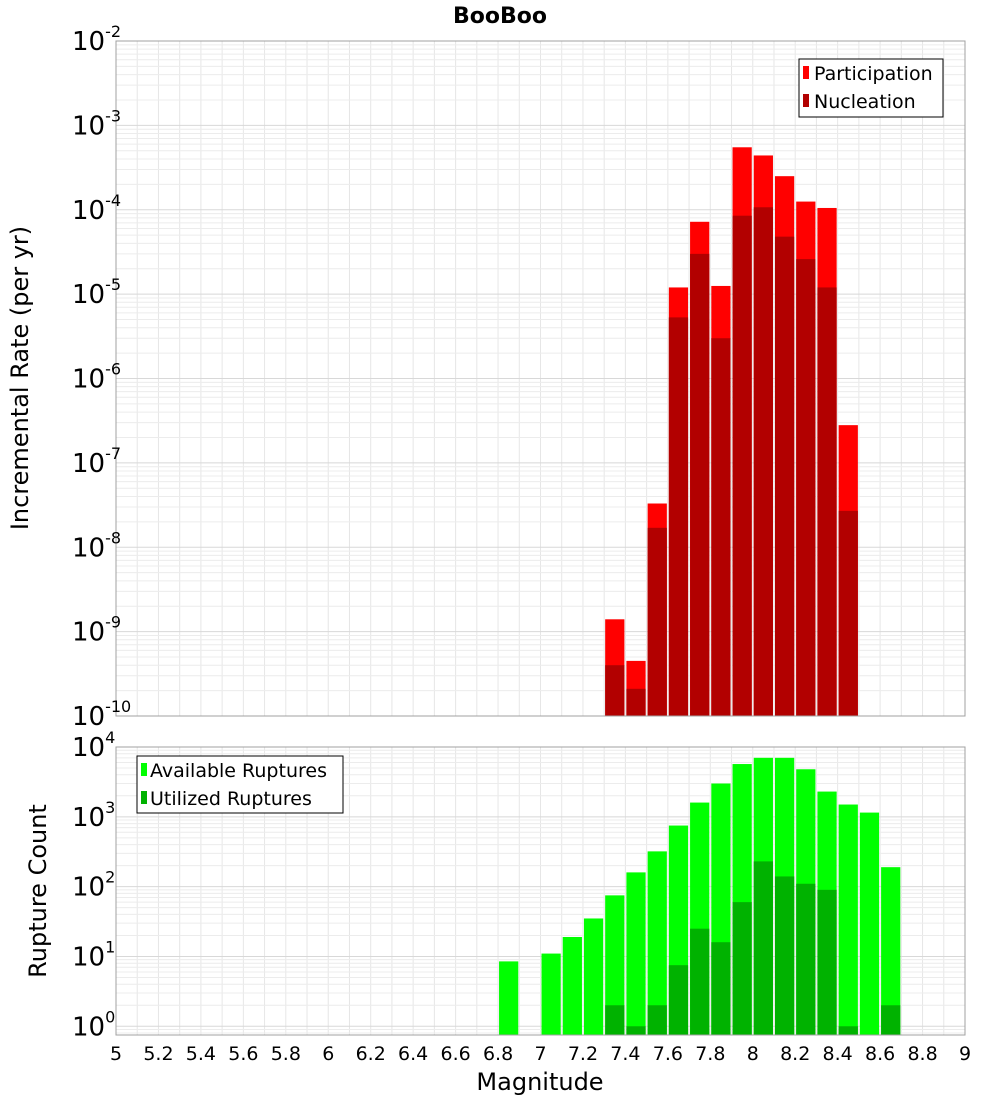 Image resolution: width=1000 pixels, height=1100 pixels. I want to click on count-bars, so click(700, 896).